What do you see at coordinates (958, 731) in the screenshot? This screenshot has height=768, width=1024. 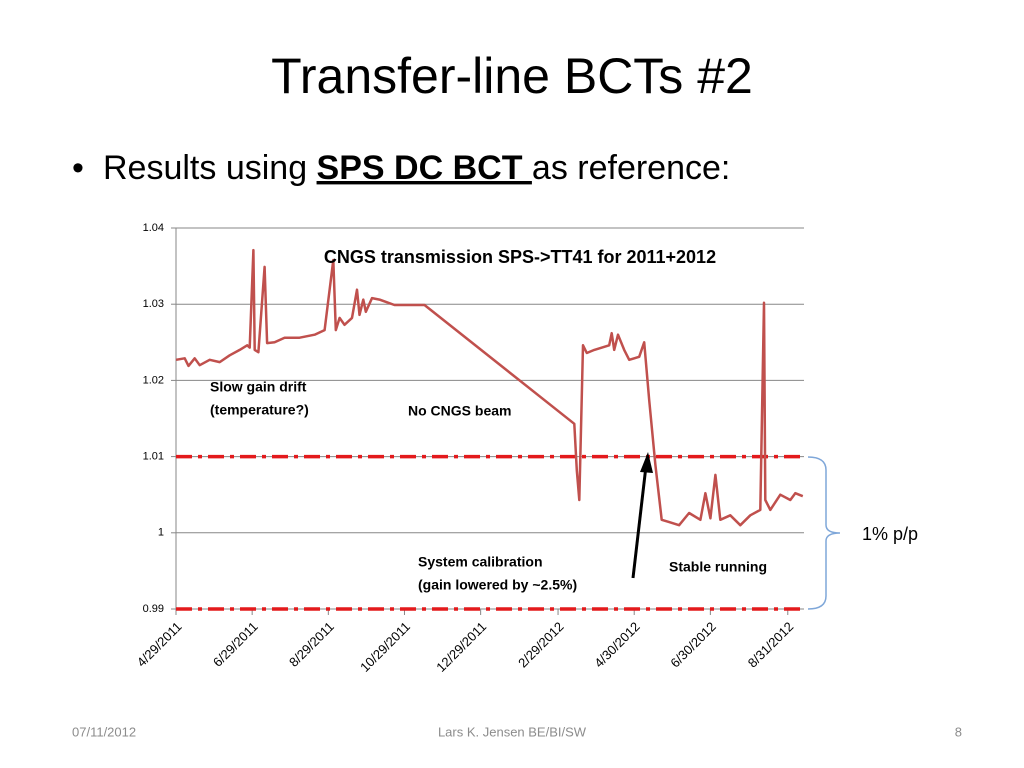 I see `footer-page: 8` at bounding box center [958, 731].